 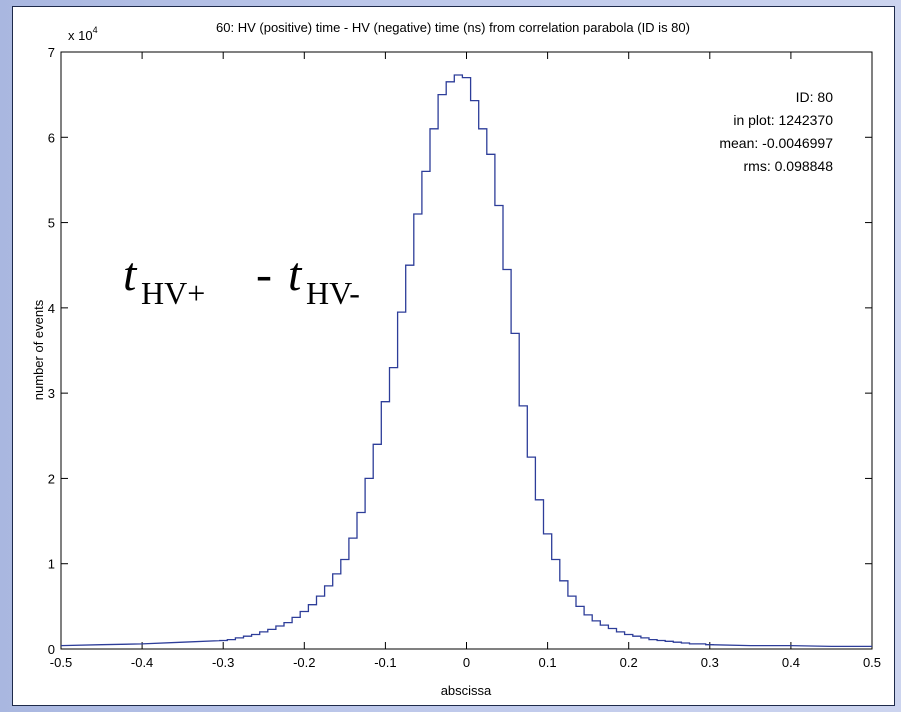 I want to click on y-tick-label: 0, so click(x=51, y=649).